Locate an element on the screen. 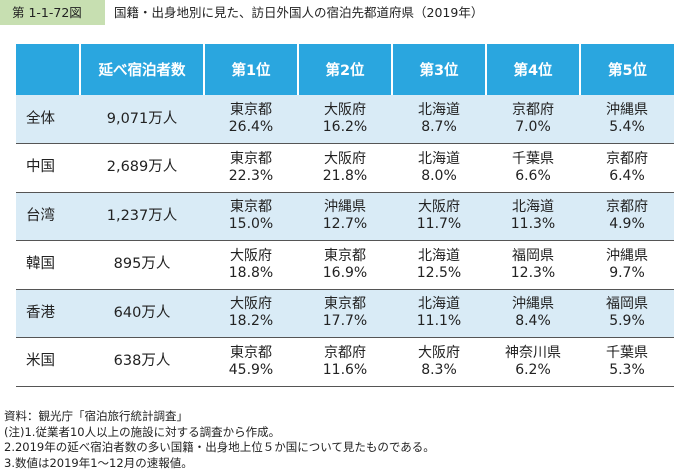  share-percent: 5.9% is located at coordinates (627, 321).